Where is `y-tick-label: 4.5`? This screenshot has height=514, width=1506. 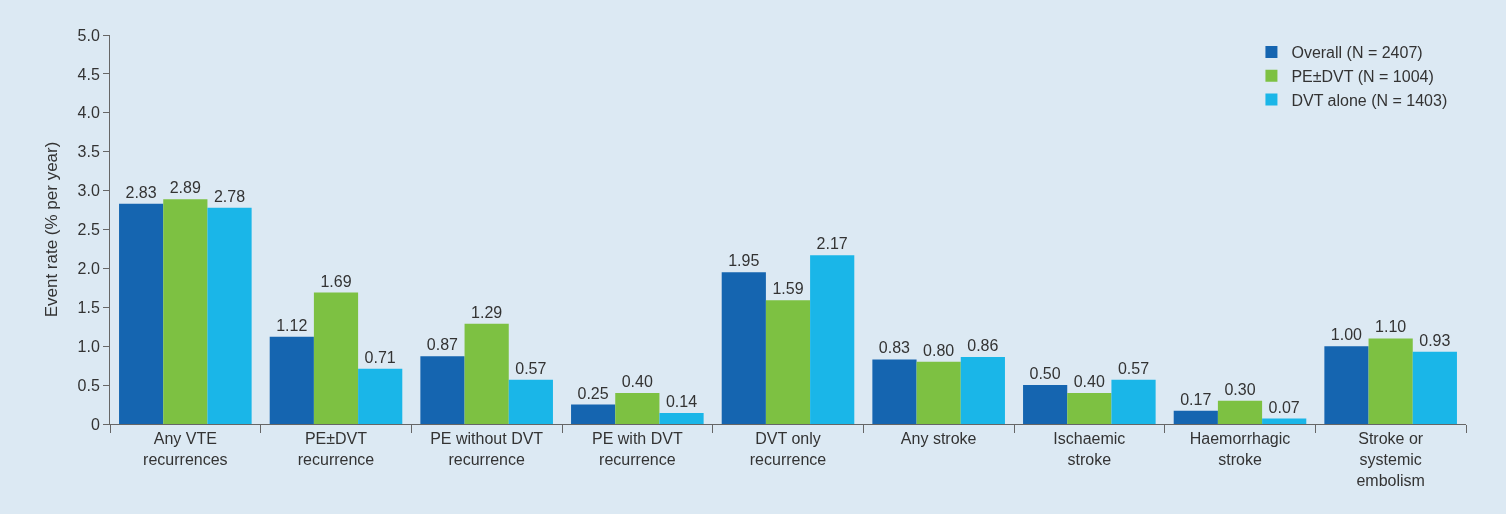 y-tick-label: 4.5 is located at coordinates (88, 74).